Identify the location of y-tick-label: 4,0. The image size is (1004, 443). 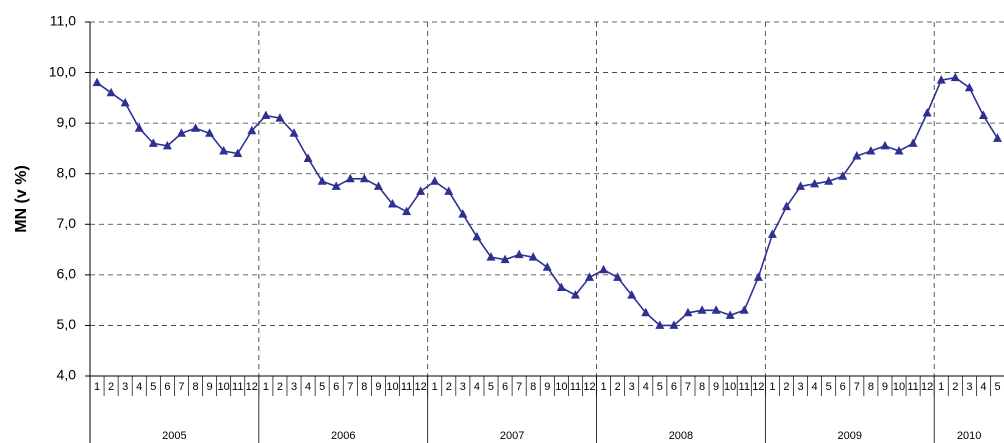
(67, 375).